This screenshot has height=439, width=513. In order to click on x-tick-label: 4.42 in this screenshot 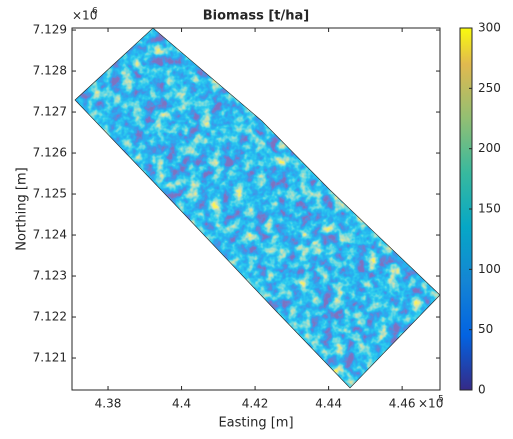, I will do `click(255, 404)`.